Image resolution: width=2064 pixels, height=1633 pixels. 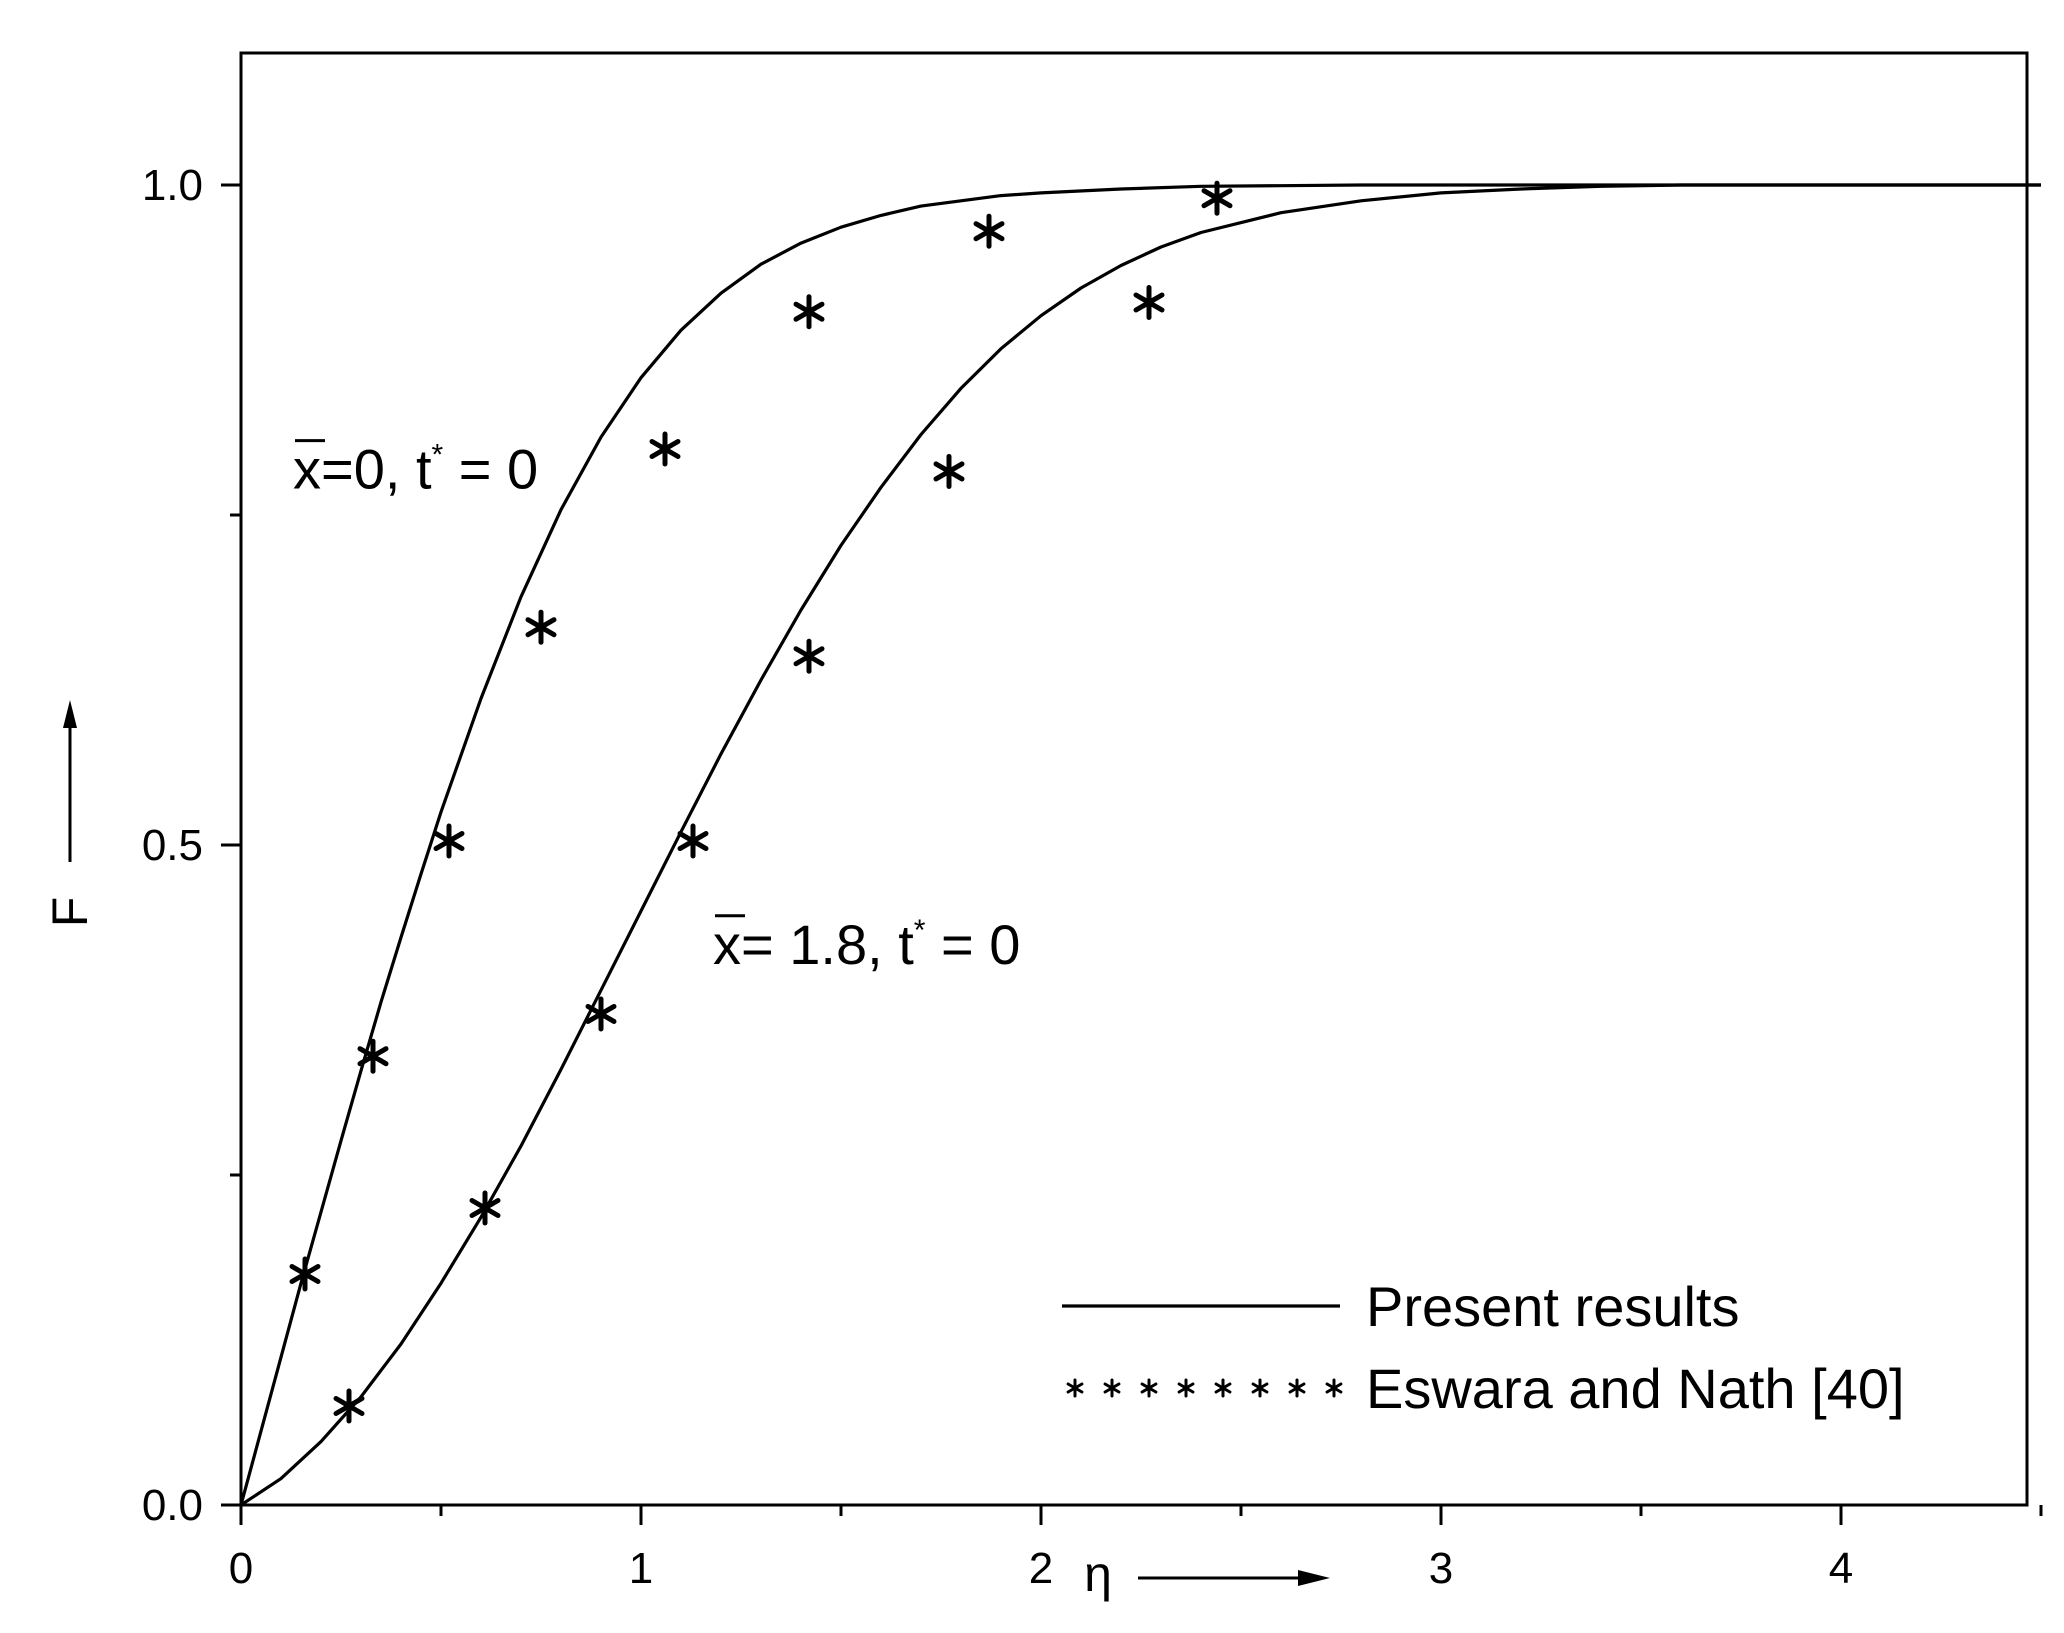 I want to click on y-tick-label: 0.0, so click(x=172, y=1505).